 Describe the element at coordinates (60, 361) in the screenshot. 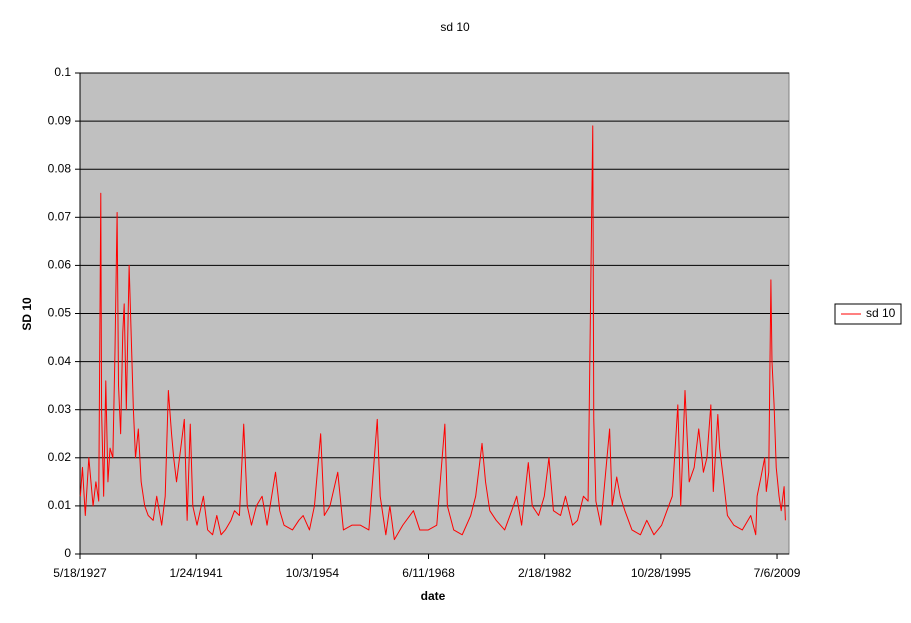

I see `y-tick-label: 0.04` at that location.